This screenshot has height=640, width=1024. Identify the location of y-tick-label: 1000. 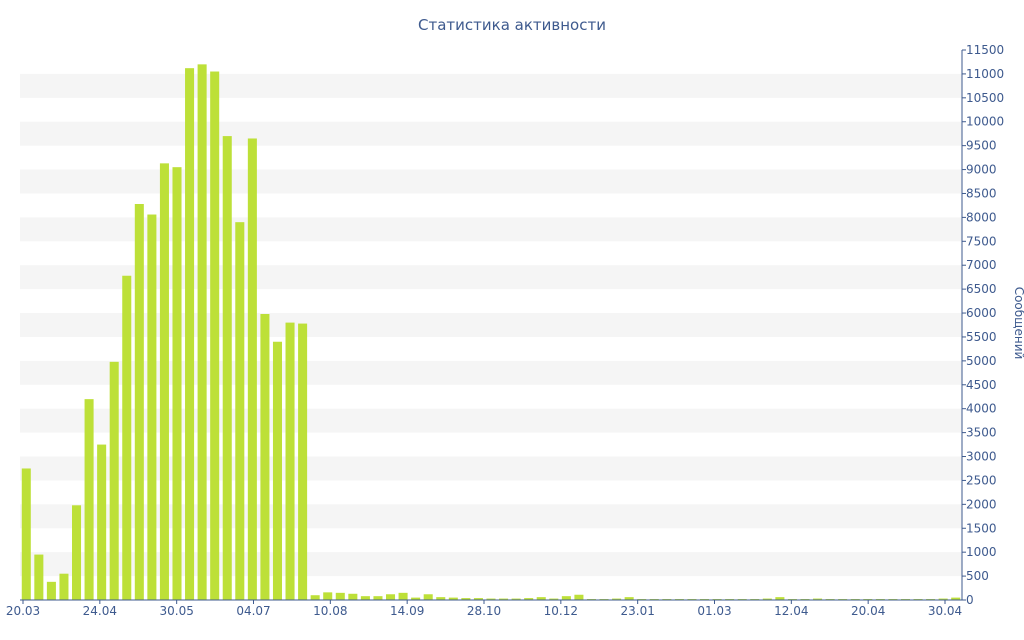
(981, 552).